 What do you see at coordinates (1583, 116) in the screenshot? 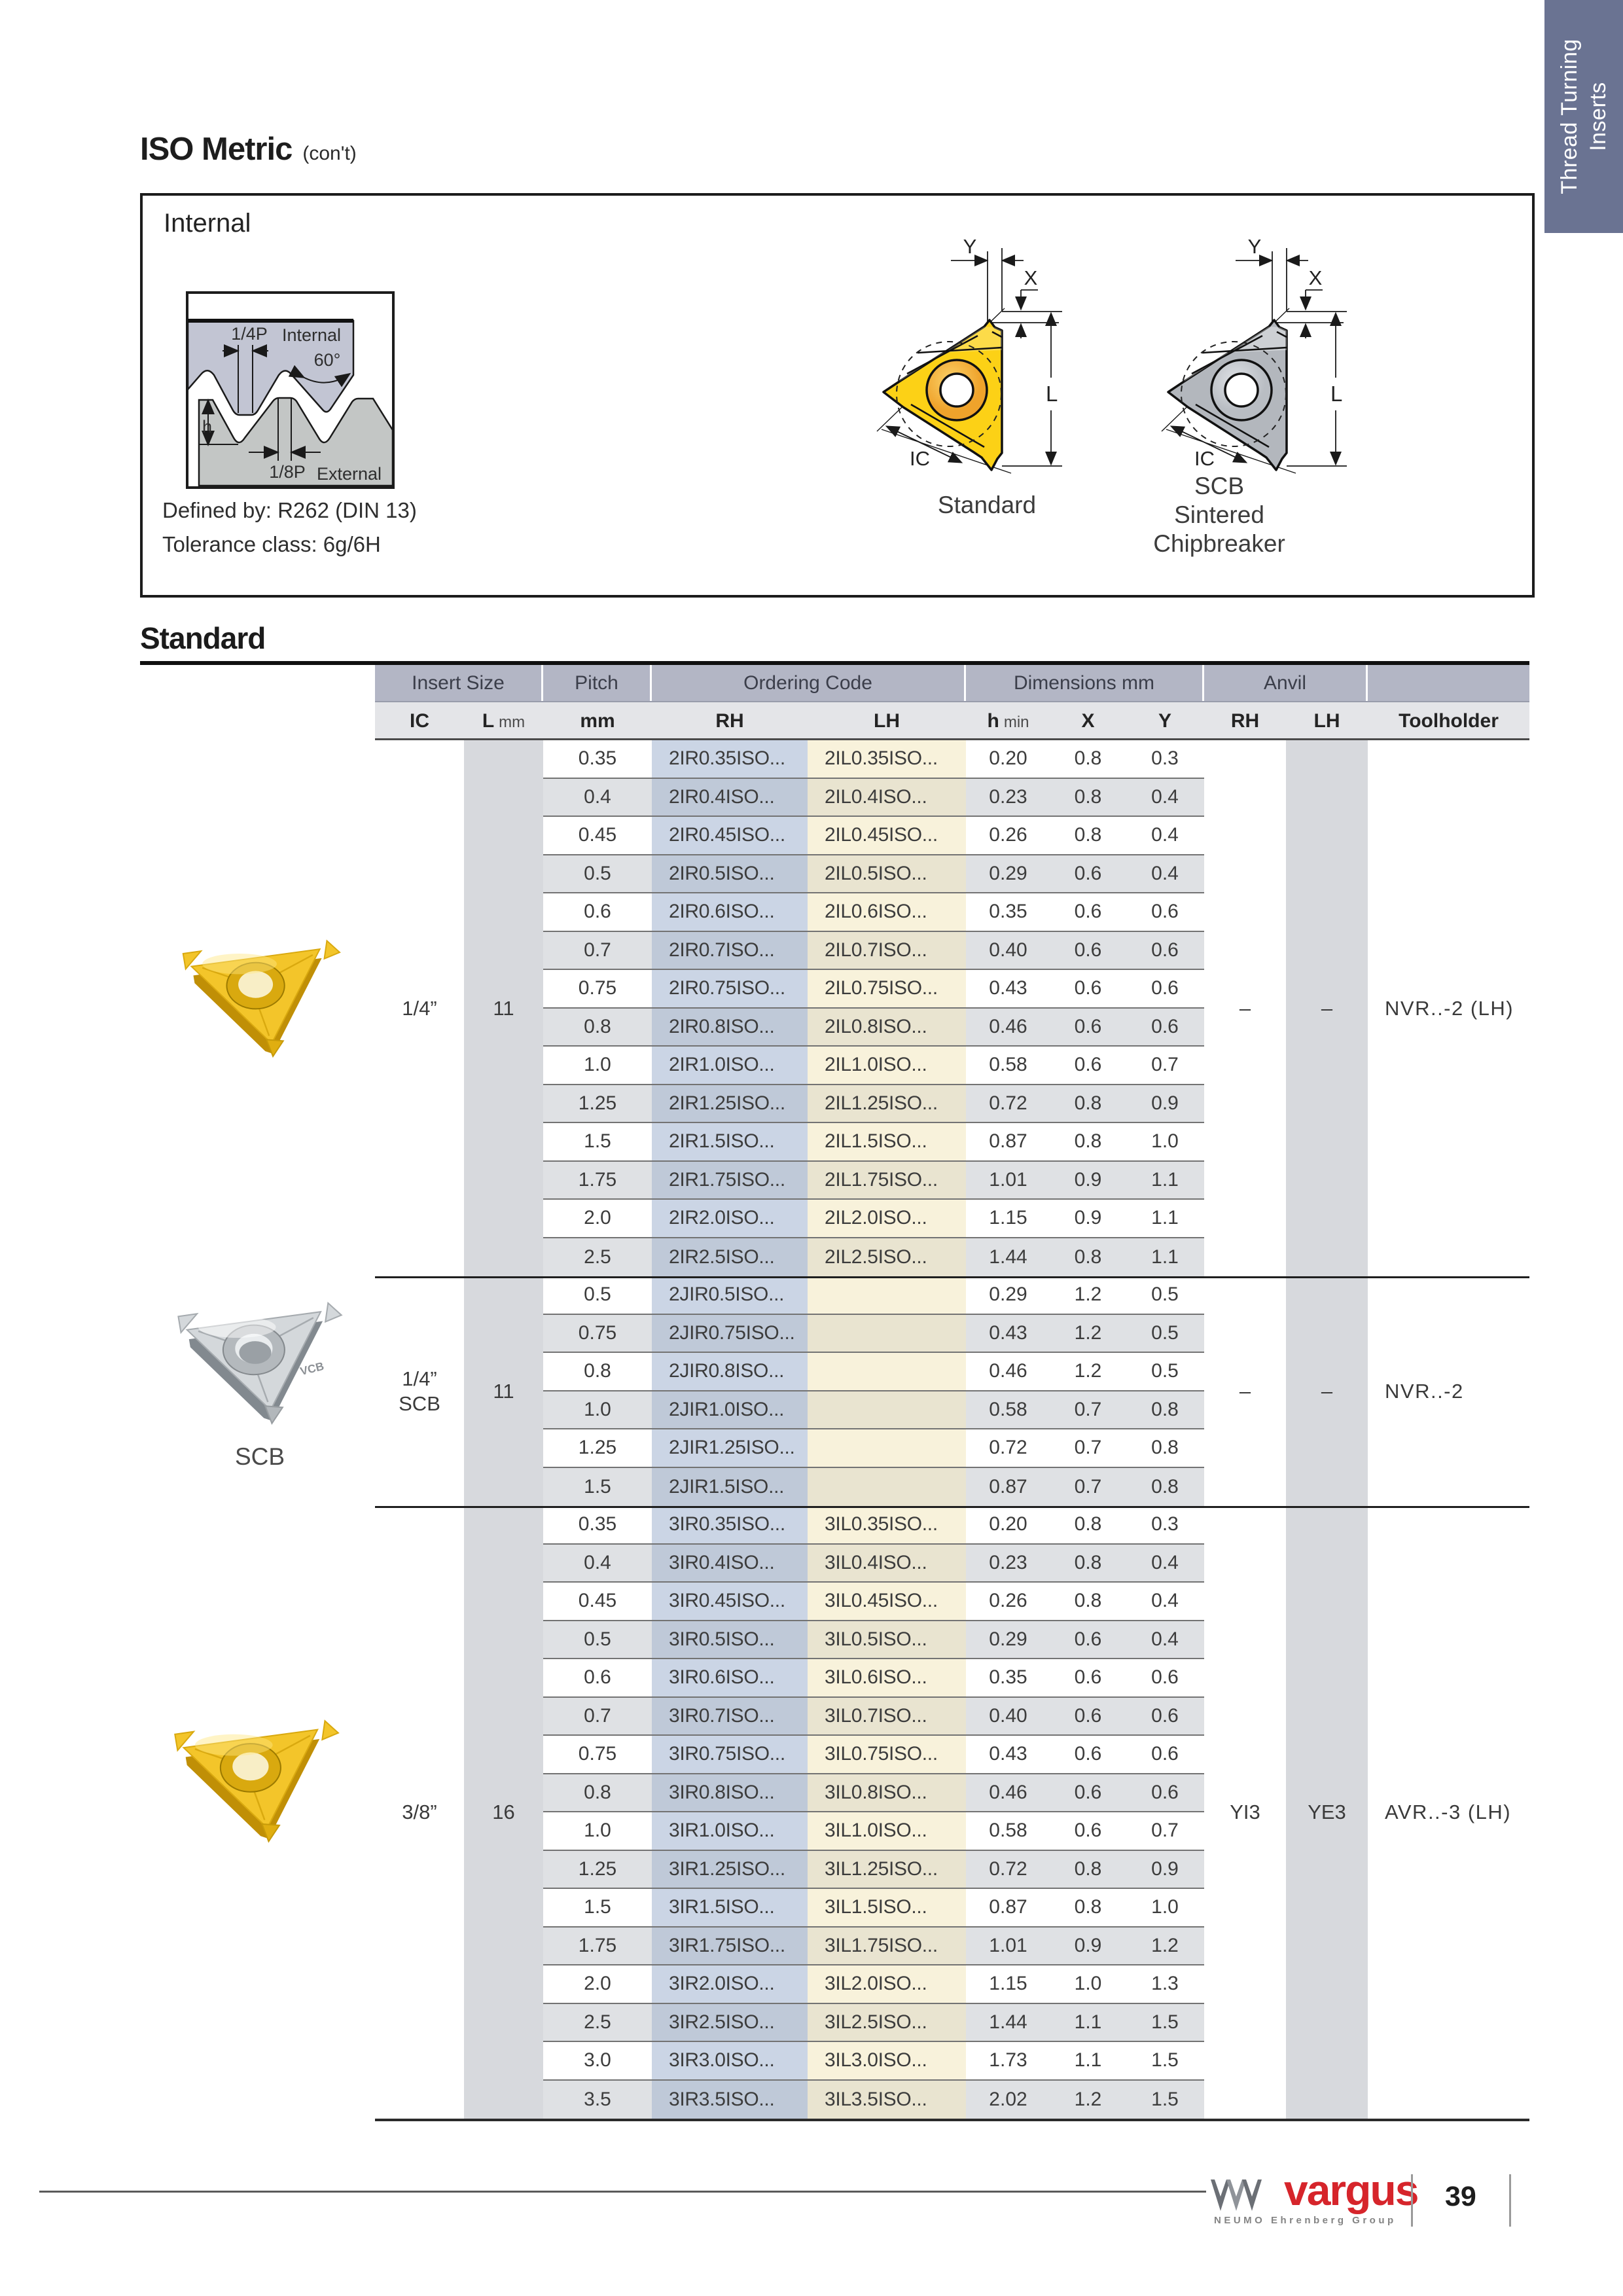
I see `tab-text: Thread Turning Inserts` at bounding box center [1583, 116].